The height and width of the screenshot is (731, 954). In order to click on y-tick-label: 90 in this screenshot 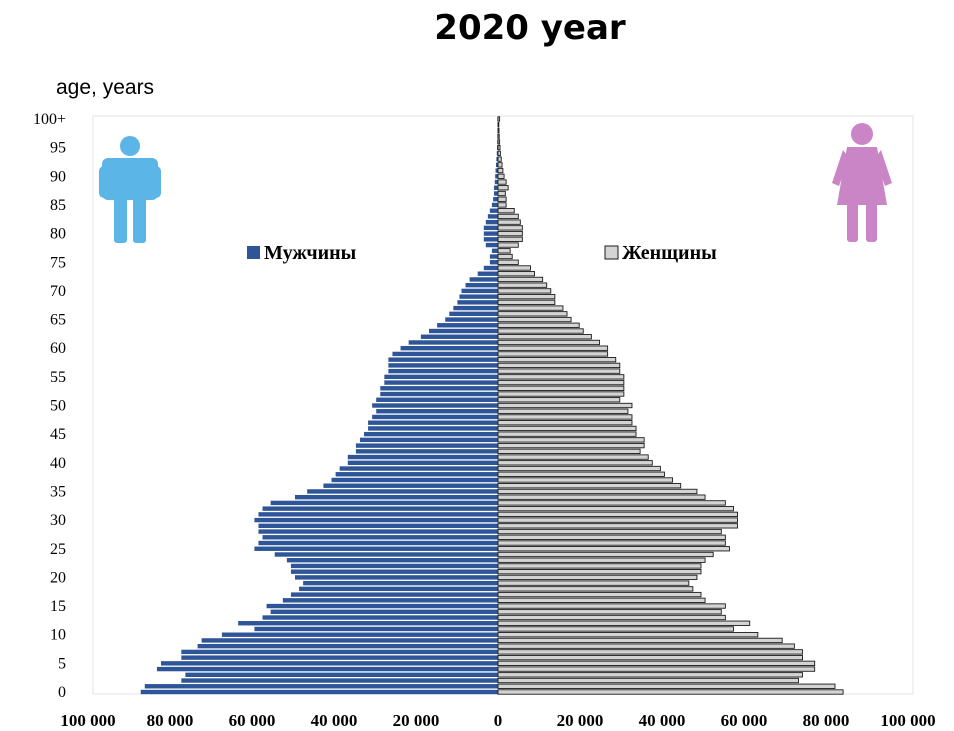, I will do `click(58, 176)`.